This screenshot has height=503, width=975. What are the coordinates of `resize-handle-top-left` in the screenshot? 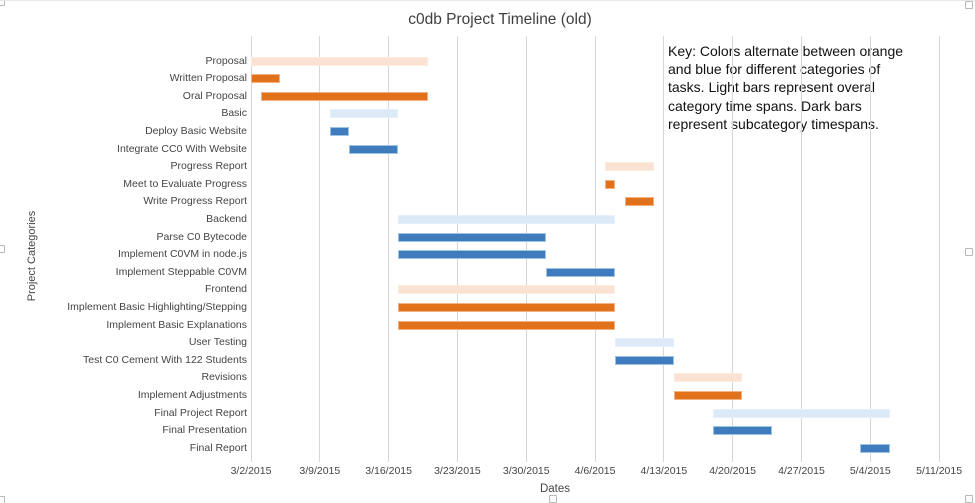 It's located at (2, 3).